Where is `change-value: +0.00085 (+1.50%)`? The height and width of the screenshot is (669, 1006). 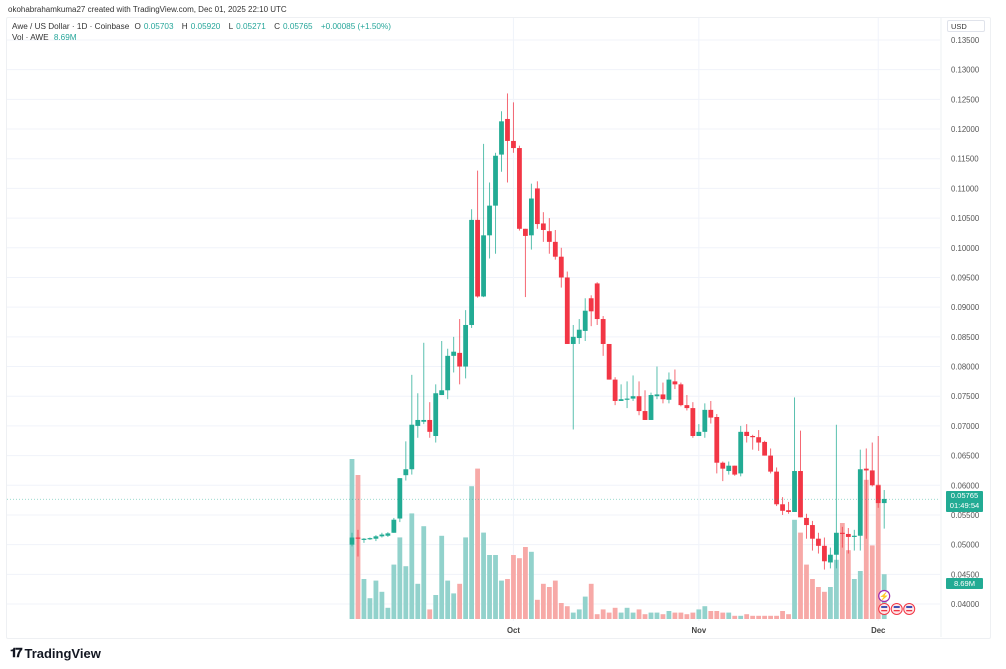
change-value: +0.00085 (+1.50%) is located at coordinates (355, 26).